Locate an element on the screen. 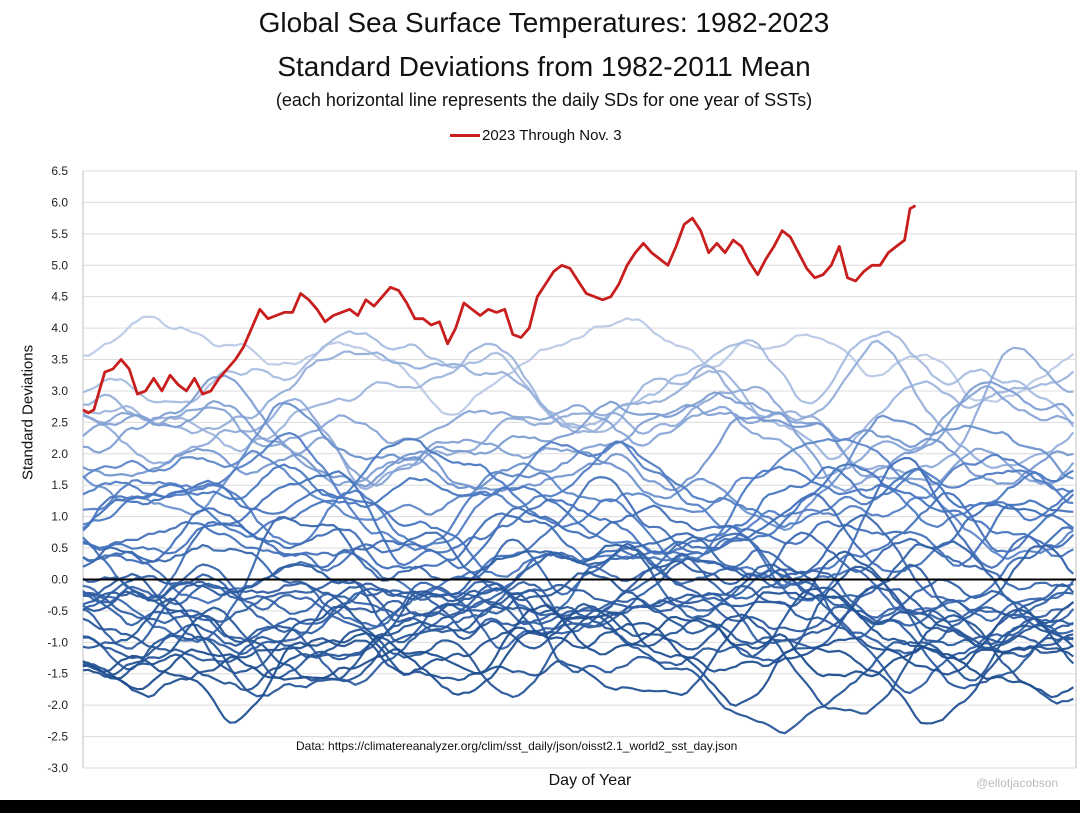 The height and width of the screenshot is (813, 1080). x-axis-label: Day of Year is located at coordinates (590, 780).